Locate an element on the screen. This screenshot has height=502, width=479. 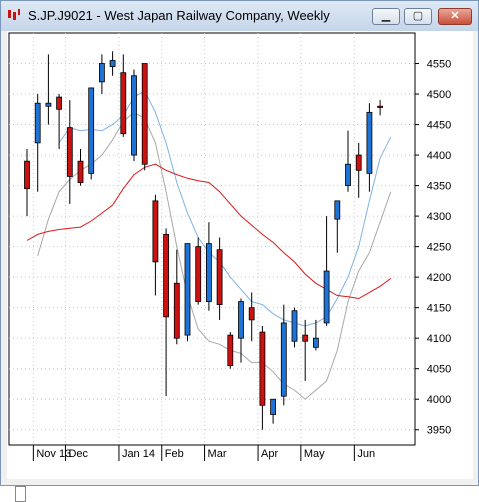
y-tick-label: 4250 is located at coordinates (439, 248).